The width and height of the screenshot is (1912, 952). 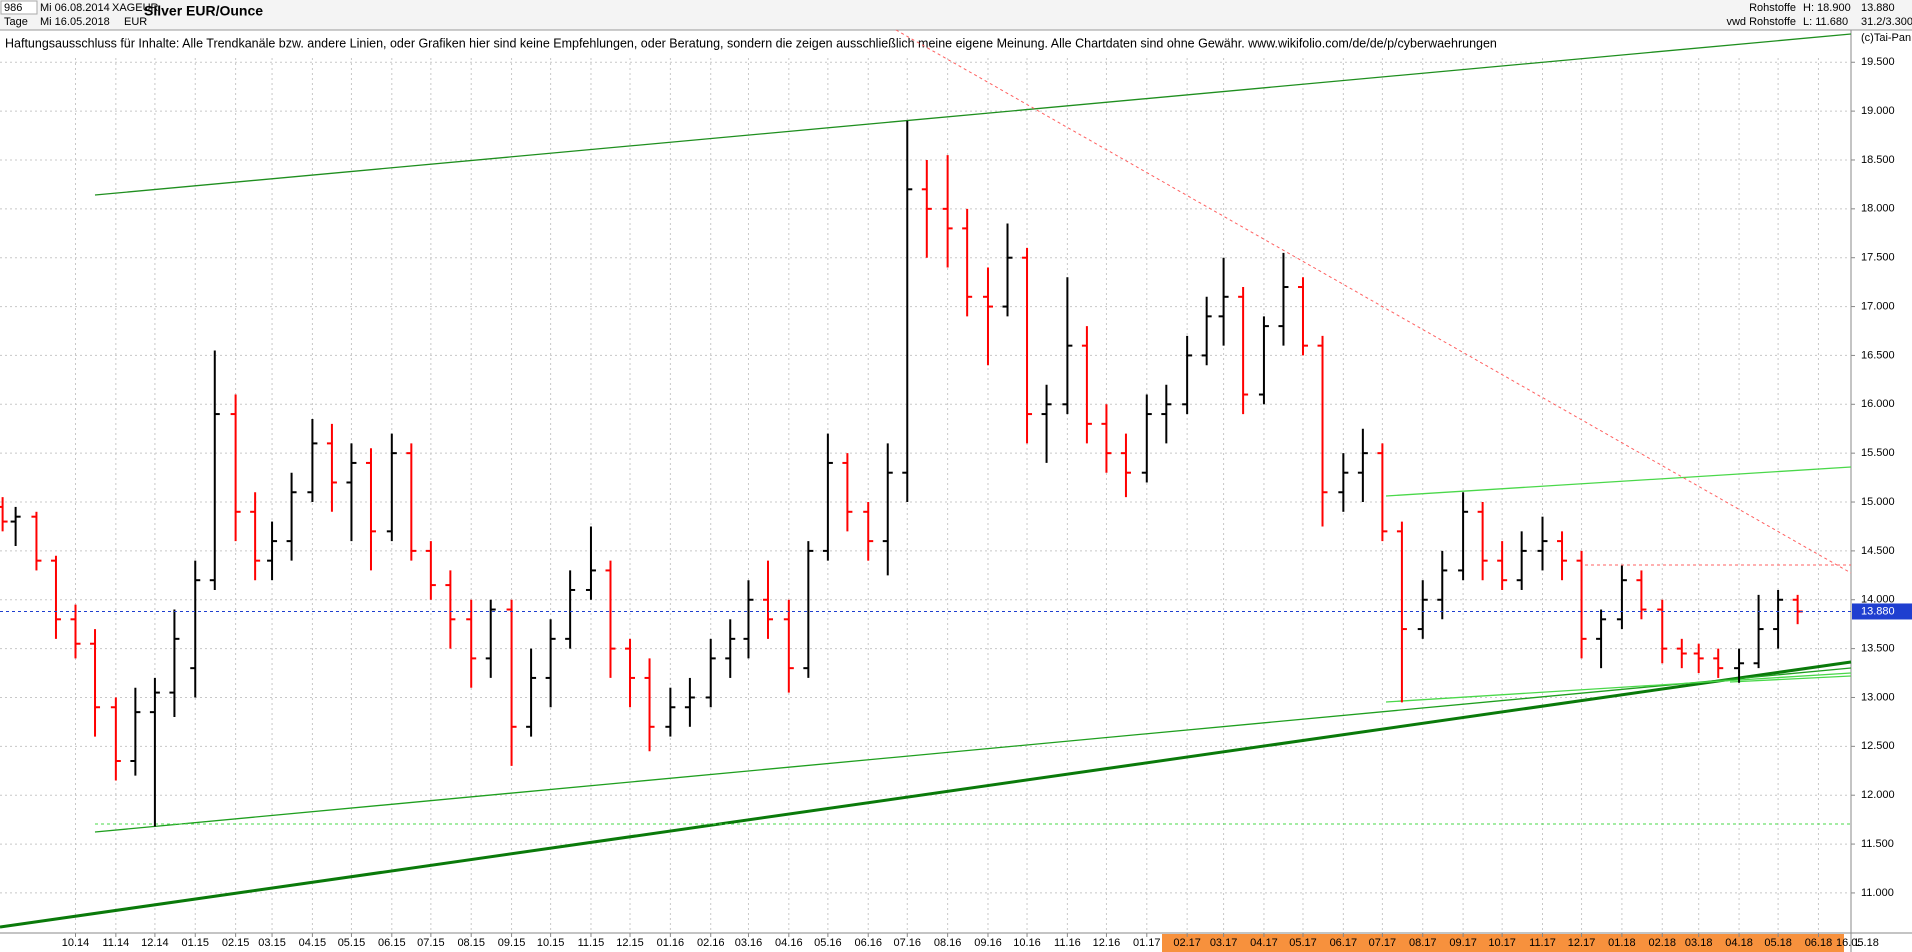 What do you see at coordinates (1878, 111) in the screenshot?
I see `y-tick-label: 19.000` at bounding box center [1878, 111].